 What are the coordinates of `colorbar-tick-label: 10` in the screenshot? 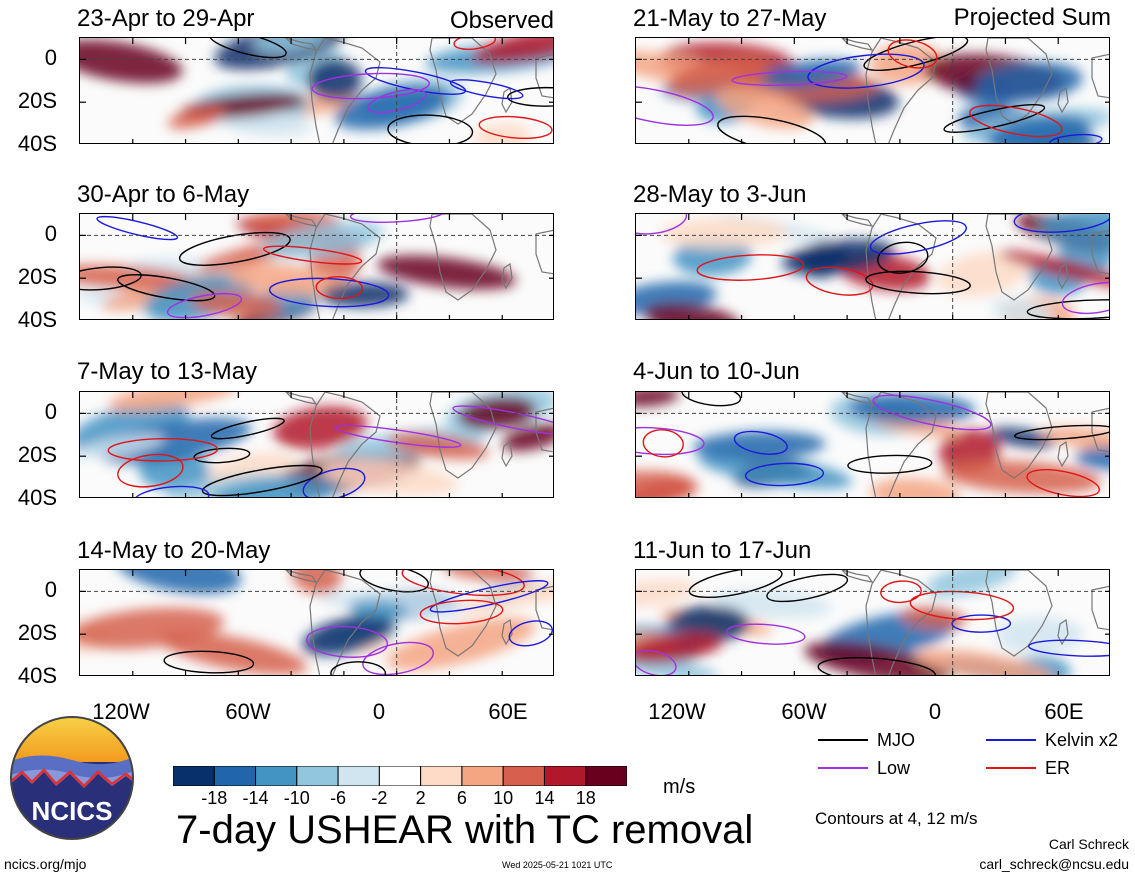 It's located at (503, 798).